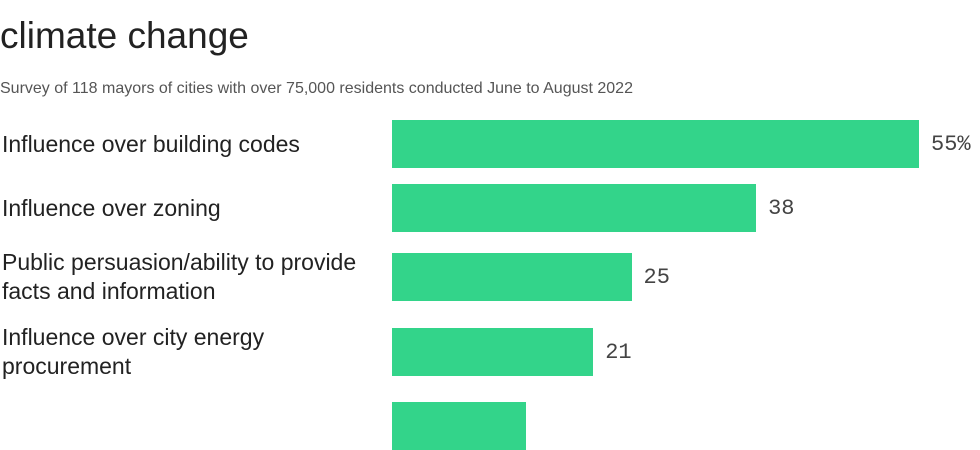 This screenshot has height=450, width=980. Describe the element at coordinates (124, 35) in the screenshot. I see `chart-title: climate change` at that location.